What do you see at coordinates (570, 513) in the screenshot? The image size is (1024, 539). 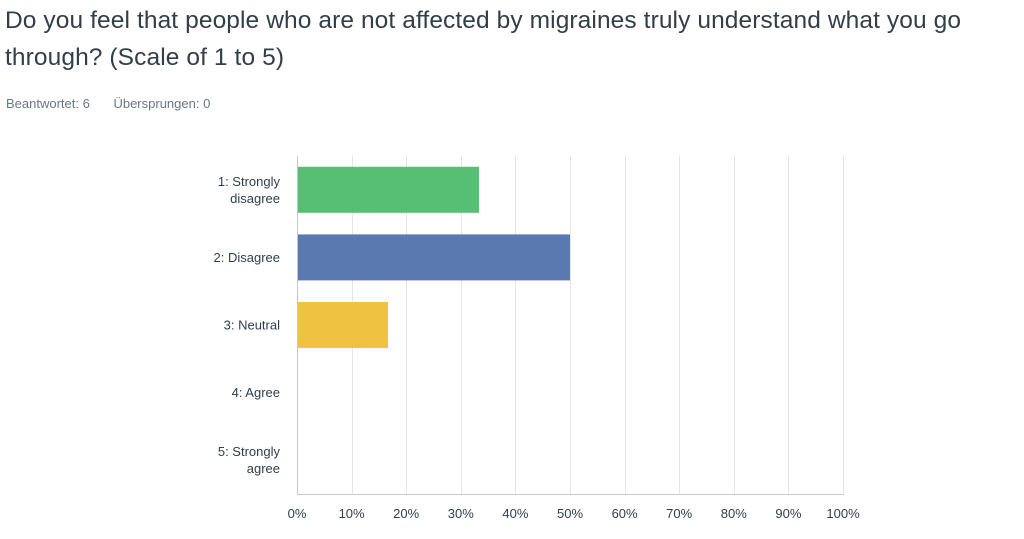 I see `x-tick-label-50: 50%` at bounding box center [570, 513].